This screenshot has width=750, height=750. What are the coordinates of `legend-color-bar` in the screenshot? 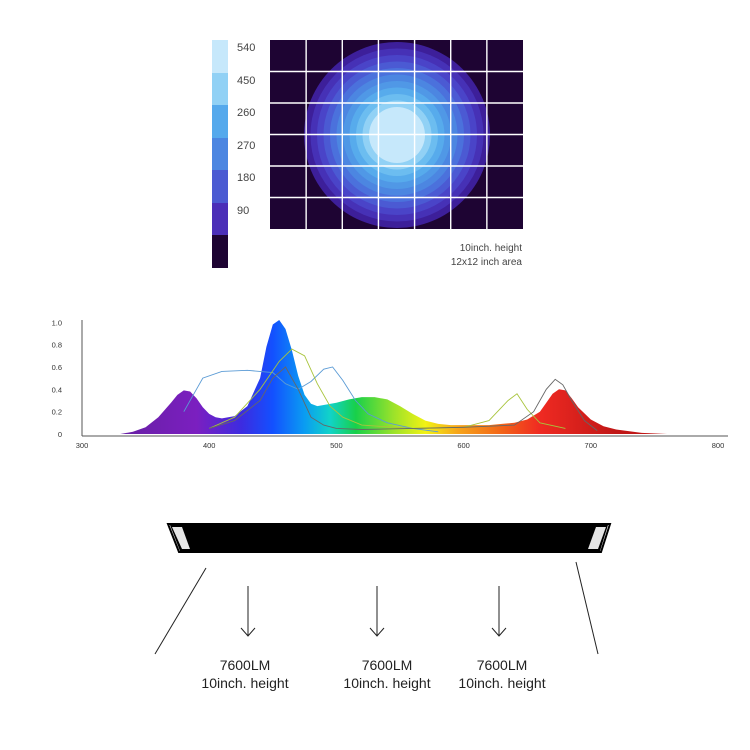 It's located at (220, 154).